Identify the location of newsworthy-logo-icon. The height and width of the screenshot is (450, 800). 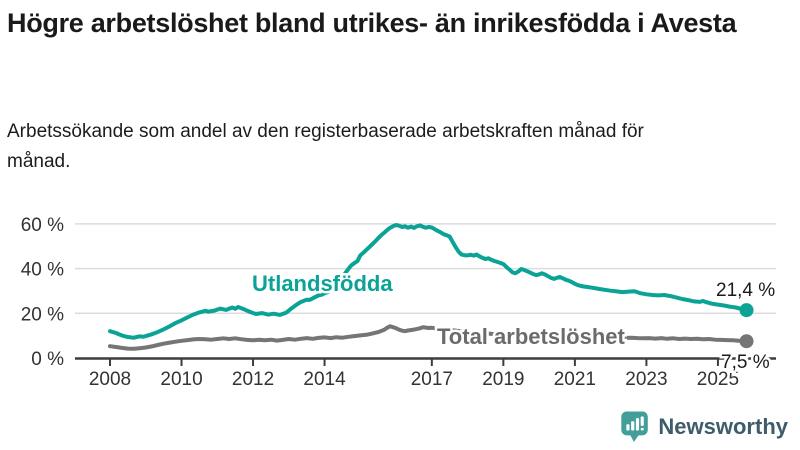
(635, 426).